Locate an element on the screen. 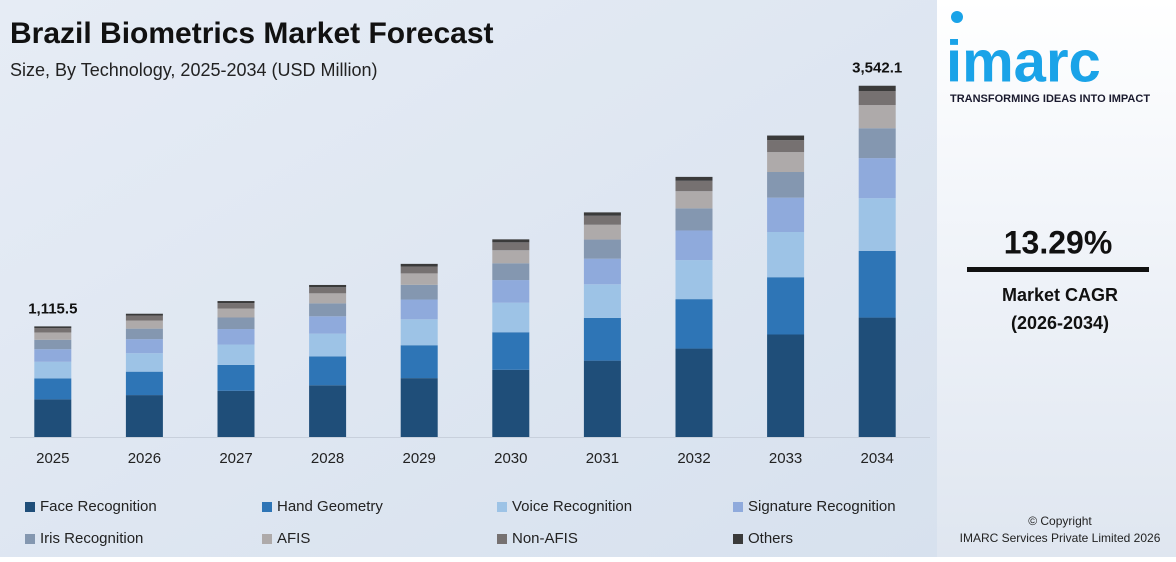 The height and width of the screenshot is (562, 1176). cagr-label: Market CAGR is located at coordinates (1060, 295).